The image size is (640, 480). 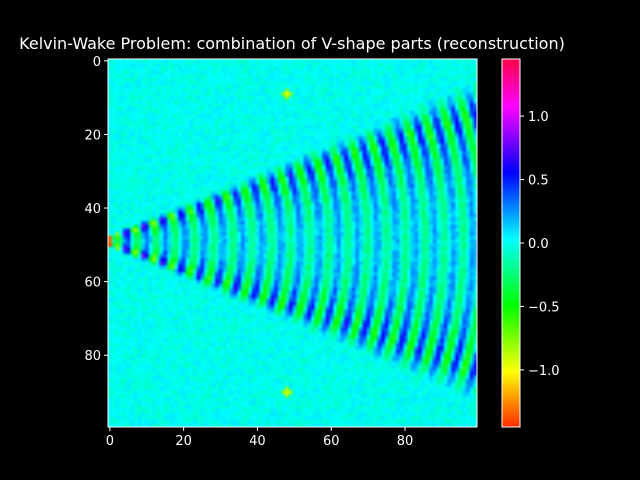 I want to click on colorbar-tick-label: 1.0, so click(x=538, y=117).